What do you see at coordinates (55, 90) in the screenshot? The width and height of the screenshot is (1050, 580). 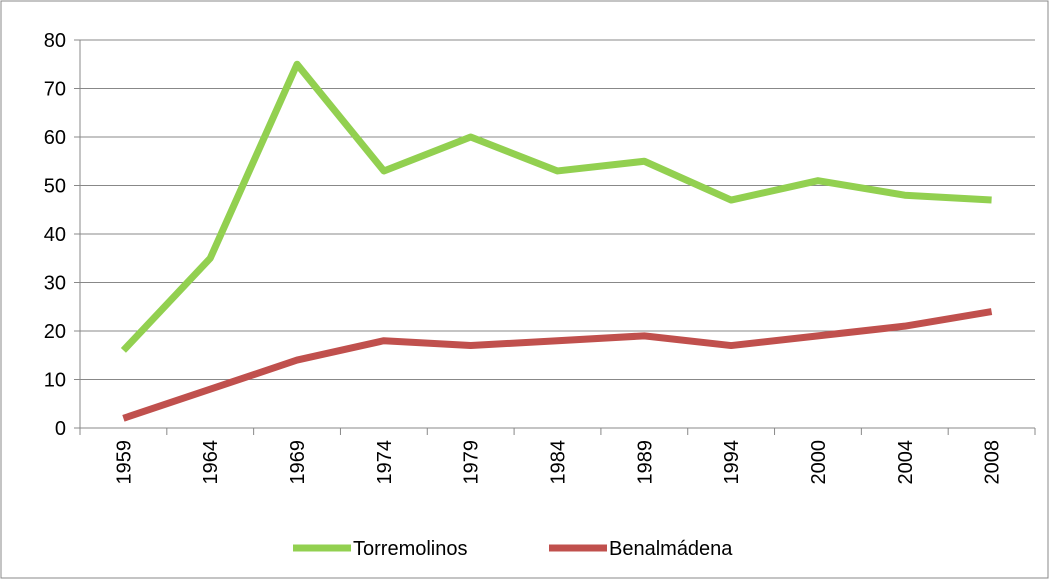 I see `y-tick-label: 70` at bounding box center [55, 90].